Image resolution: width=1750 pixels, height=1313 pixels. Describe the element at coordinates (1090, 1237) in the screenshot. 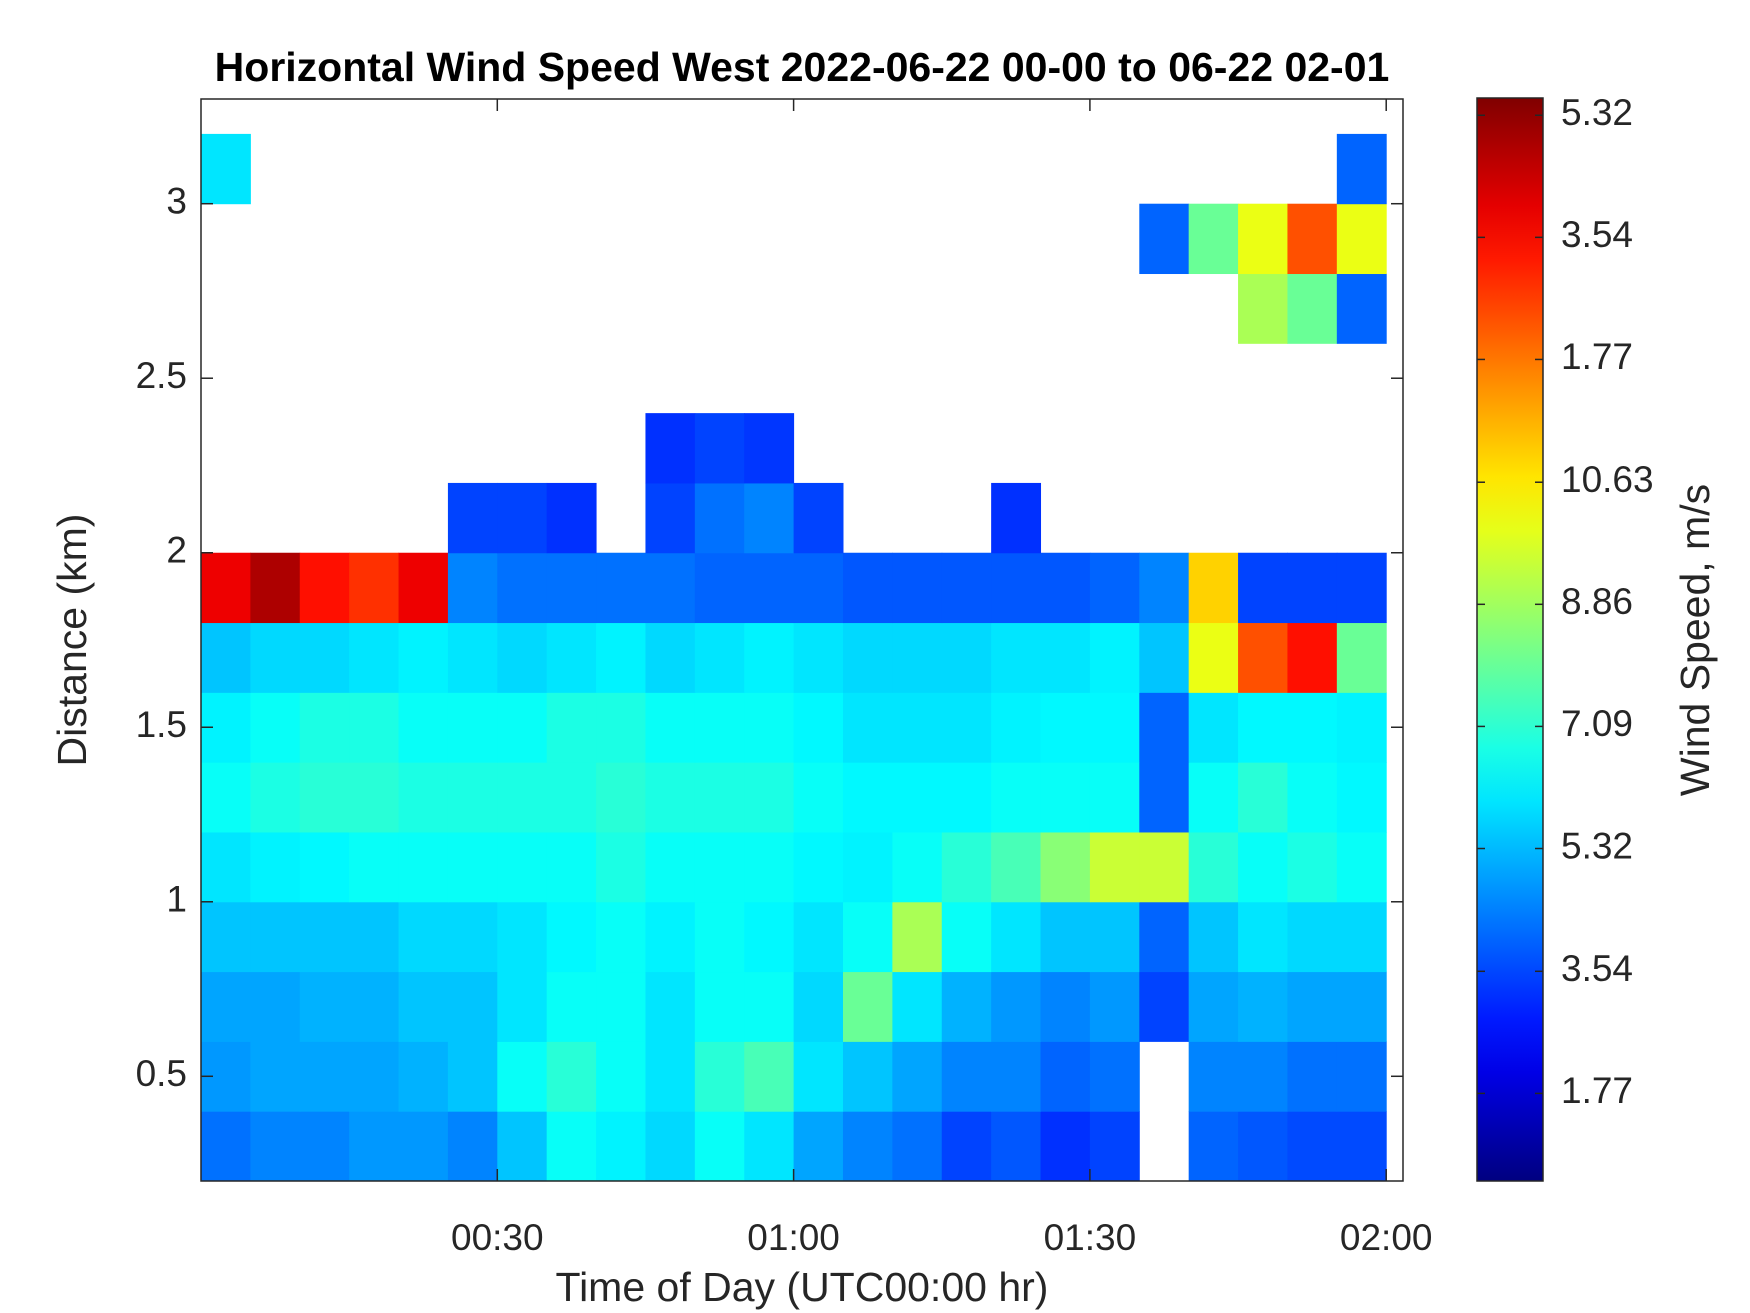

I see `x-tick-label: 01:30` at that location.